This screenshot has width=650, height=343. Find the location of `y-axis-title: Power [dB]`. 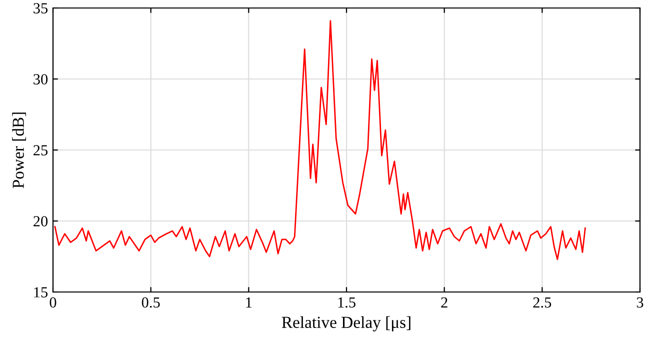

y-axis-title: Power [dB] is located at coordinates (19, 150).